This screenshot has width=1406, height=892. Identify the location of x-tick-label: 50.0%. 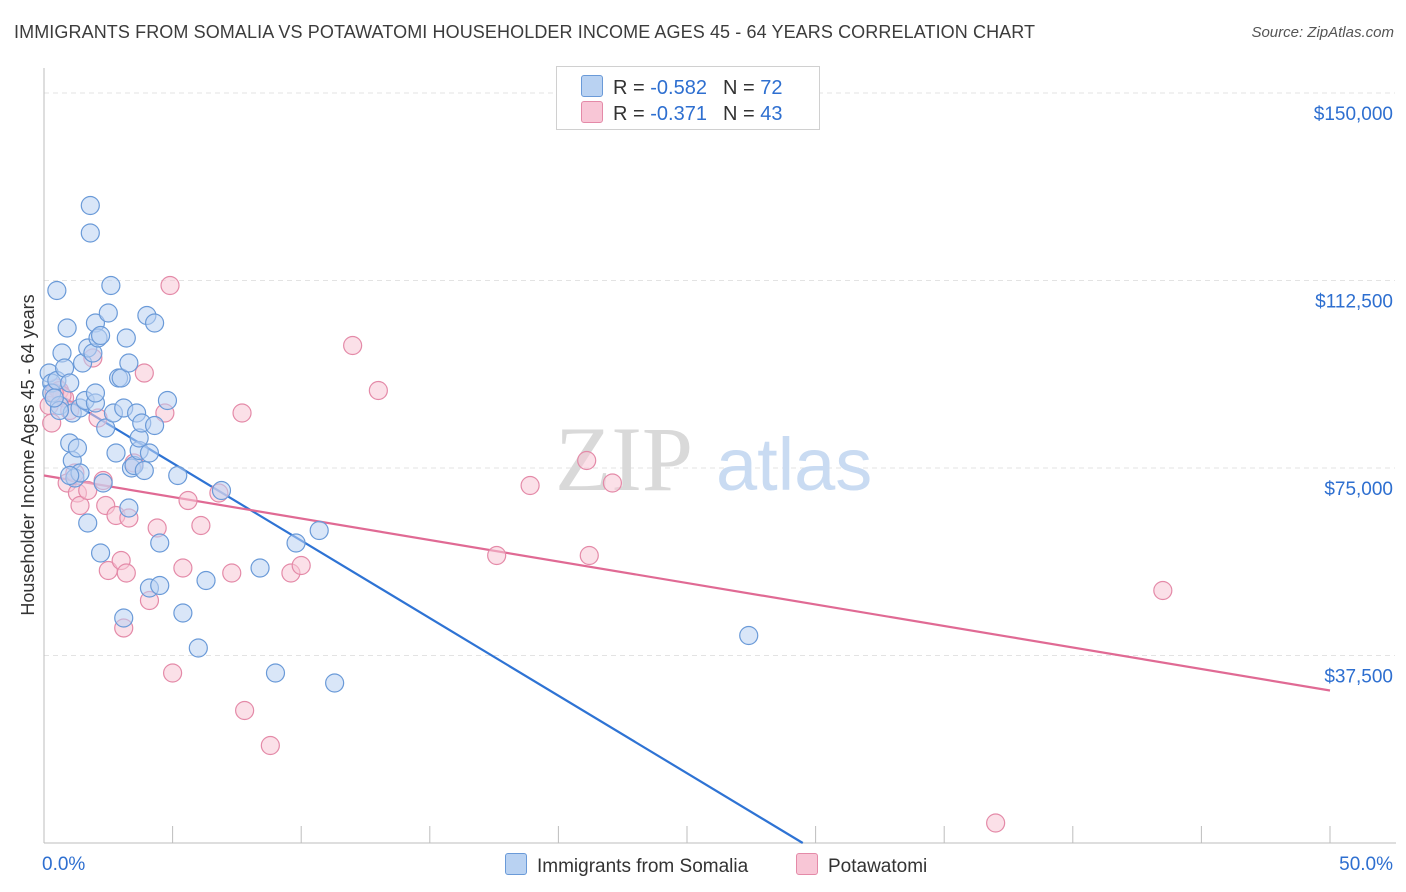
(1366, 864).